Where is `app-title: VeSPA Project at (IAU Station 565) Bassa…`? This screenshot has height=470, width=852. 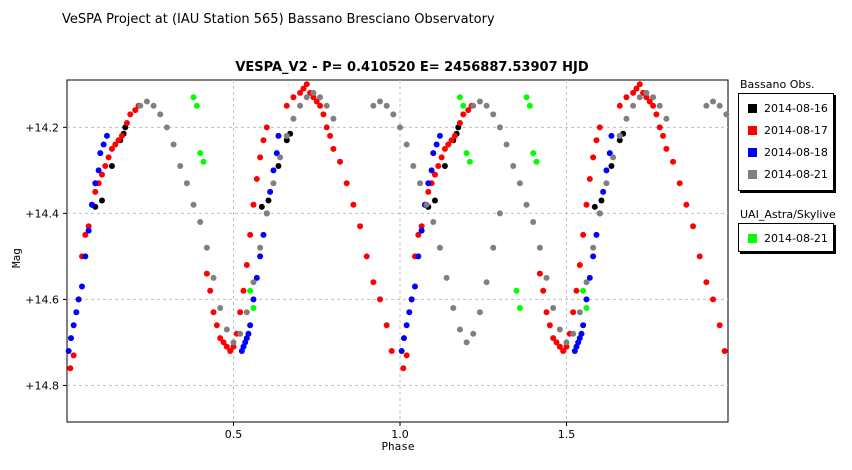
app-title: VeSPA Project at (IAU Station 565) Bassa… is located at coordinates (278, 19).